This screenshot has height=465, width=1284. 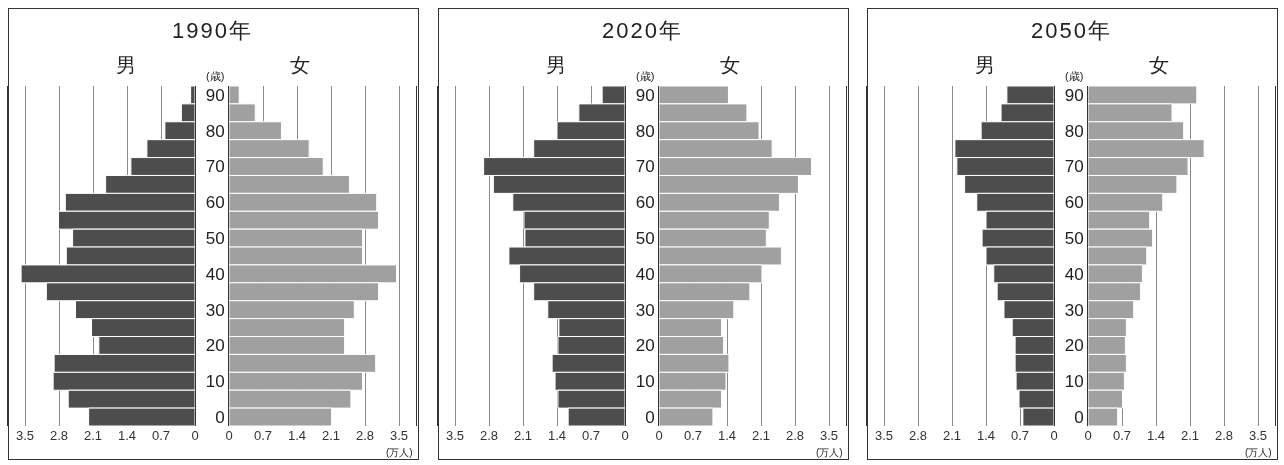 What do you see at coordinates (126, 65) in the screenshot?
I see `text: 男` at bounding box center [126, 65].